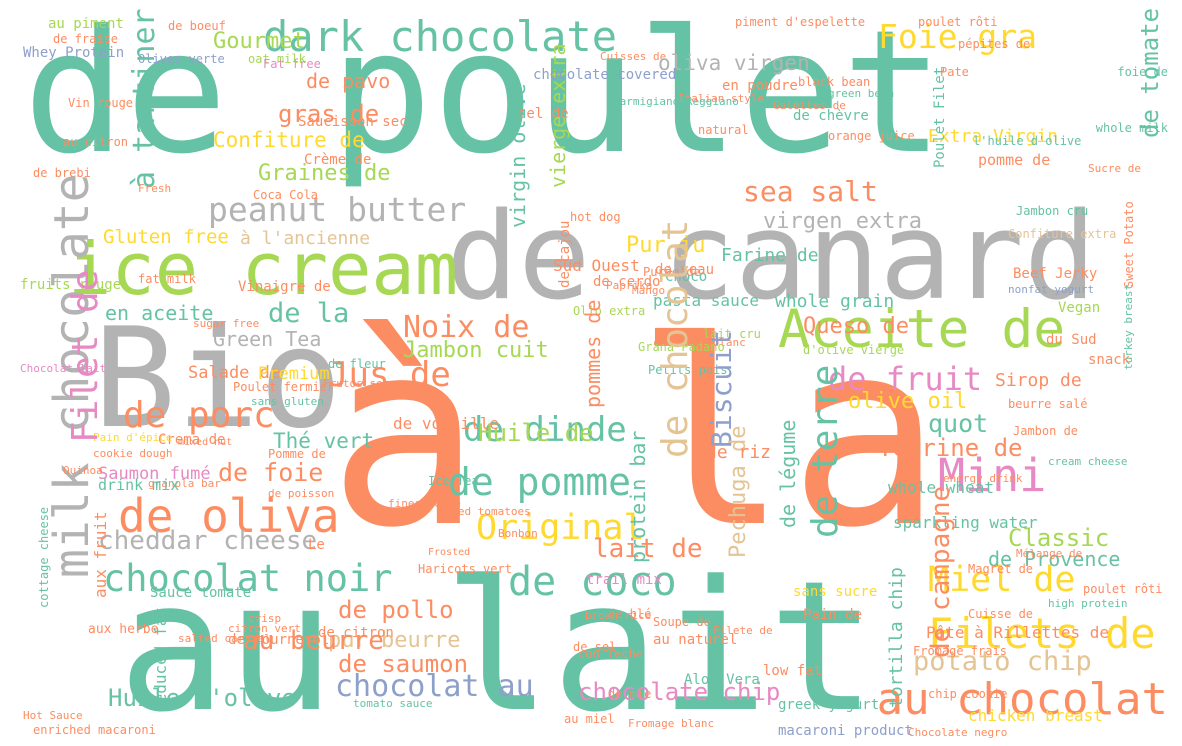 Image resolution: width=1182 pixels, height=746 pixels. I want to click on word-de-boeuf: de boeuf, so click(197, 26).